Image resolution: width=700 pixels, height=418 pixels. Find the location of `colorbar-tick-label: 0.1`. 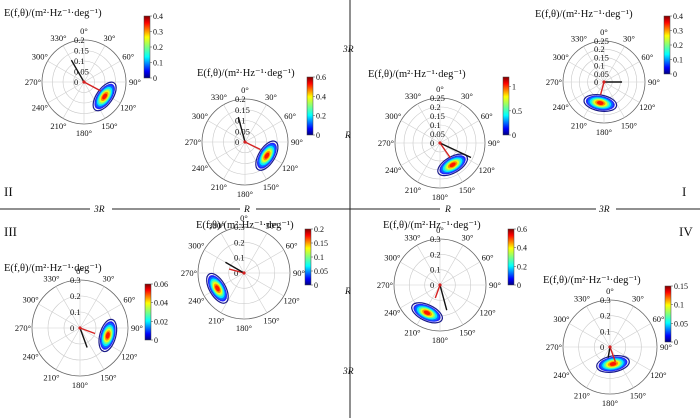

colorbar-tick-label: 0.1 is located at coordinates (319, 257).